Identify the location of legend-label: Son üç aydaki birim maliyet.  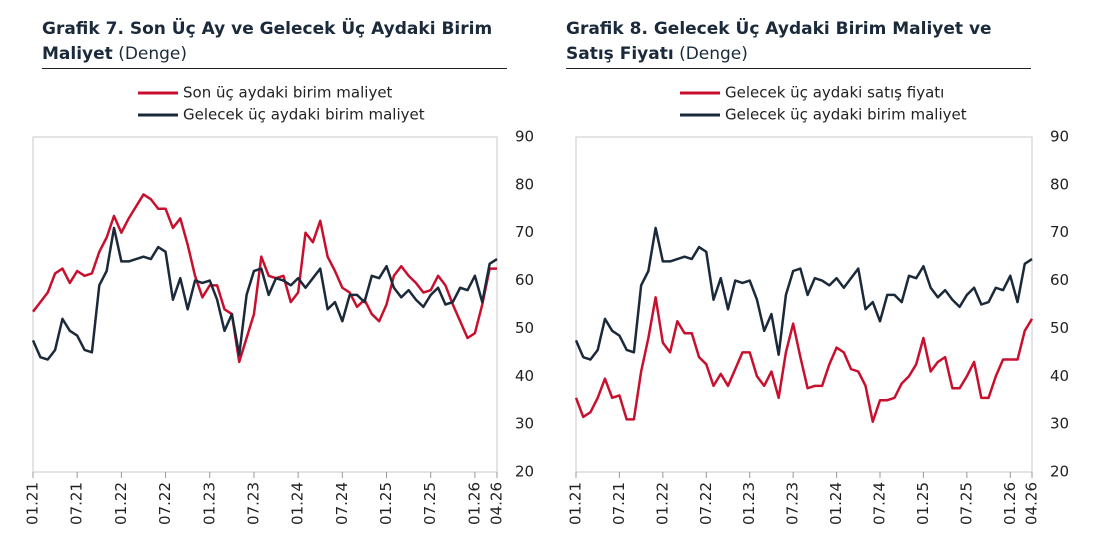
(288, 93).